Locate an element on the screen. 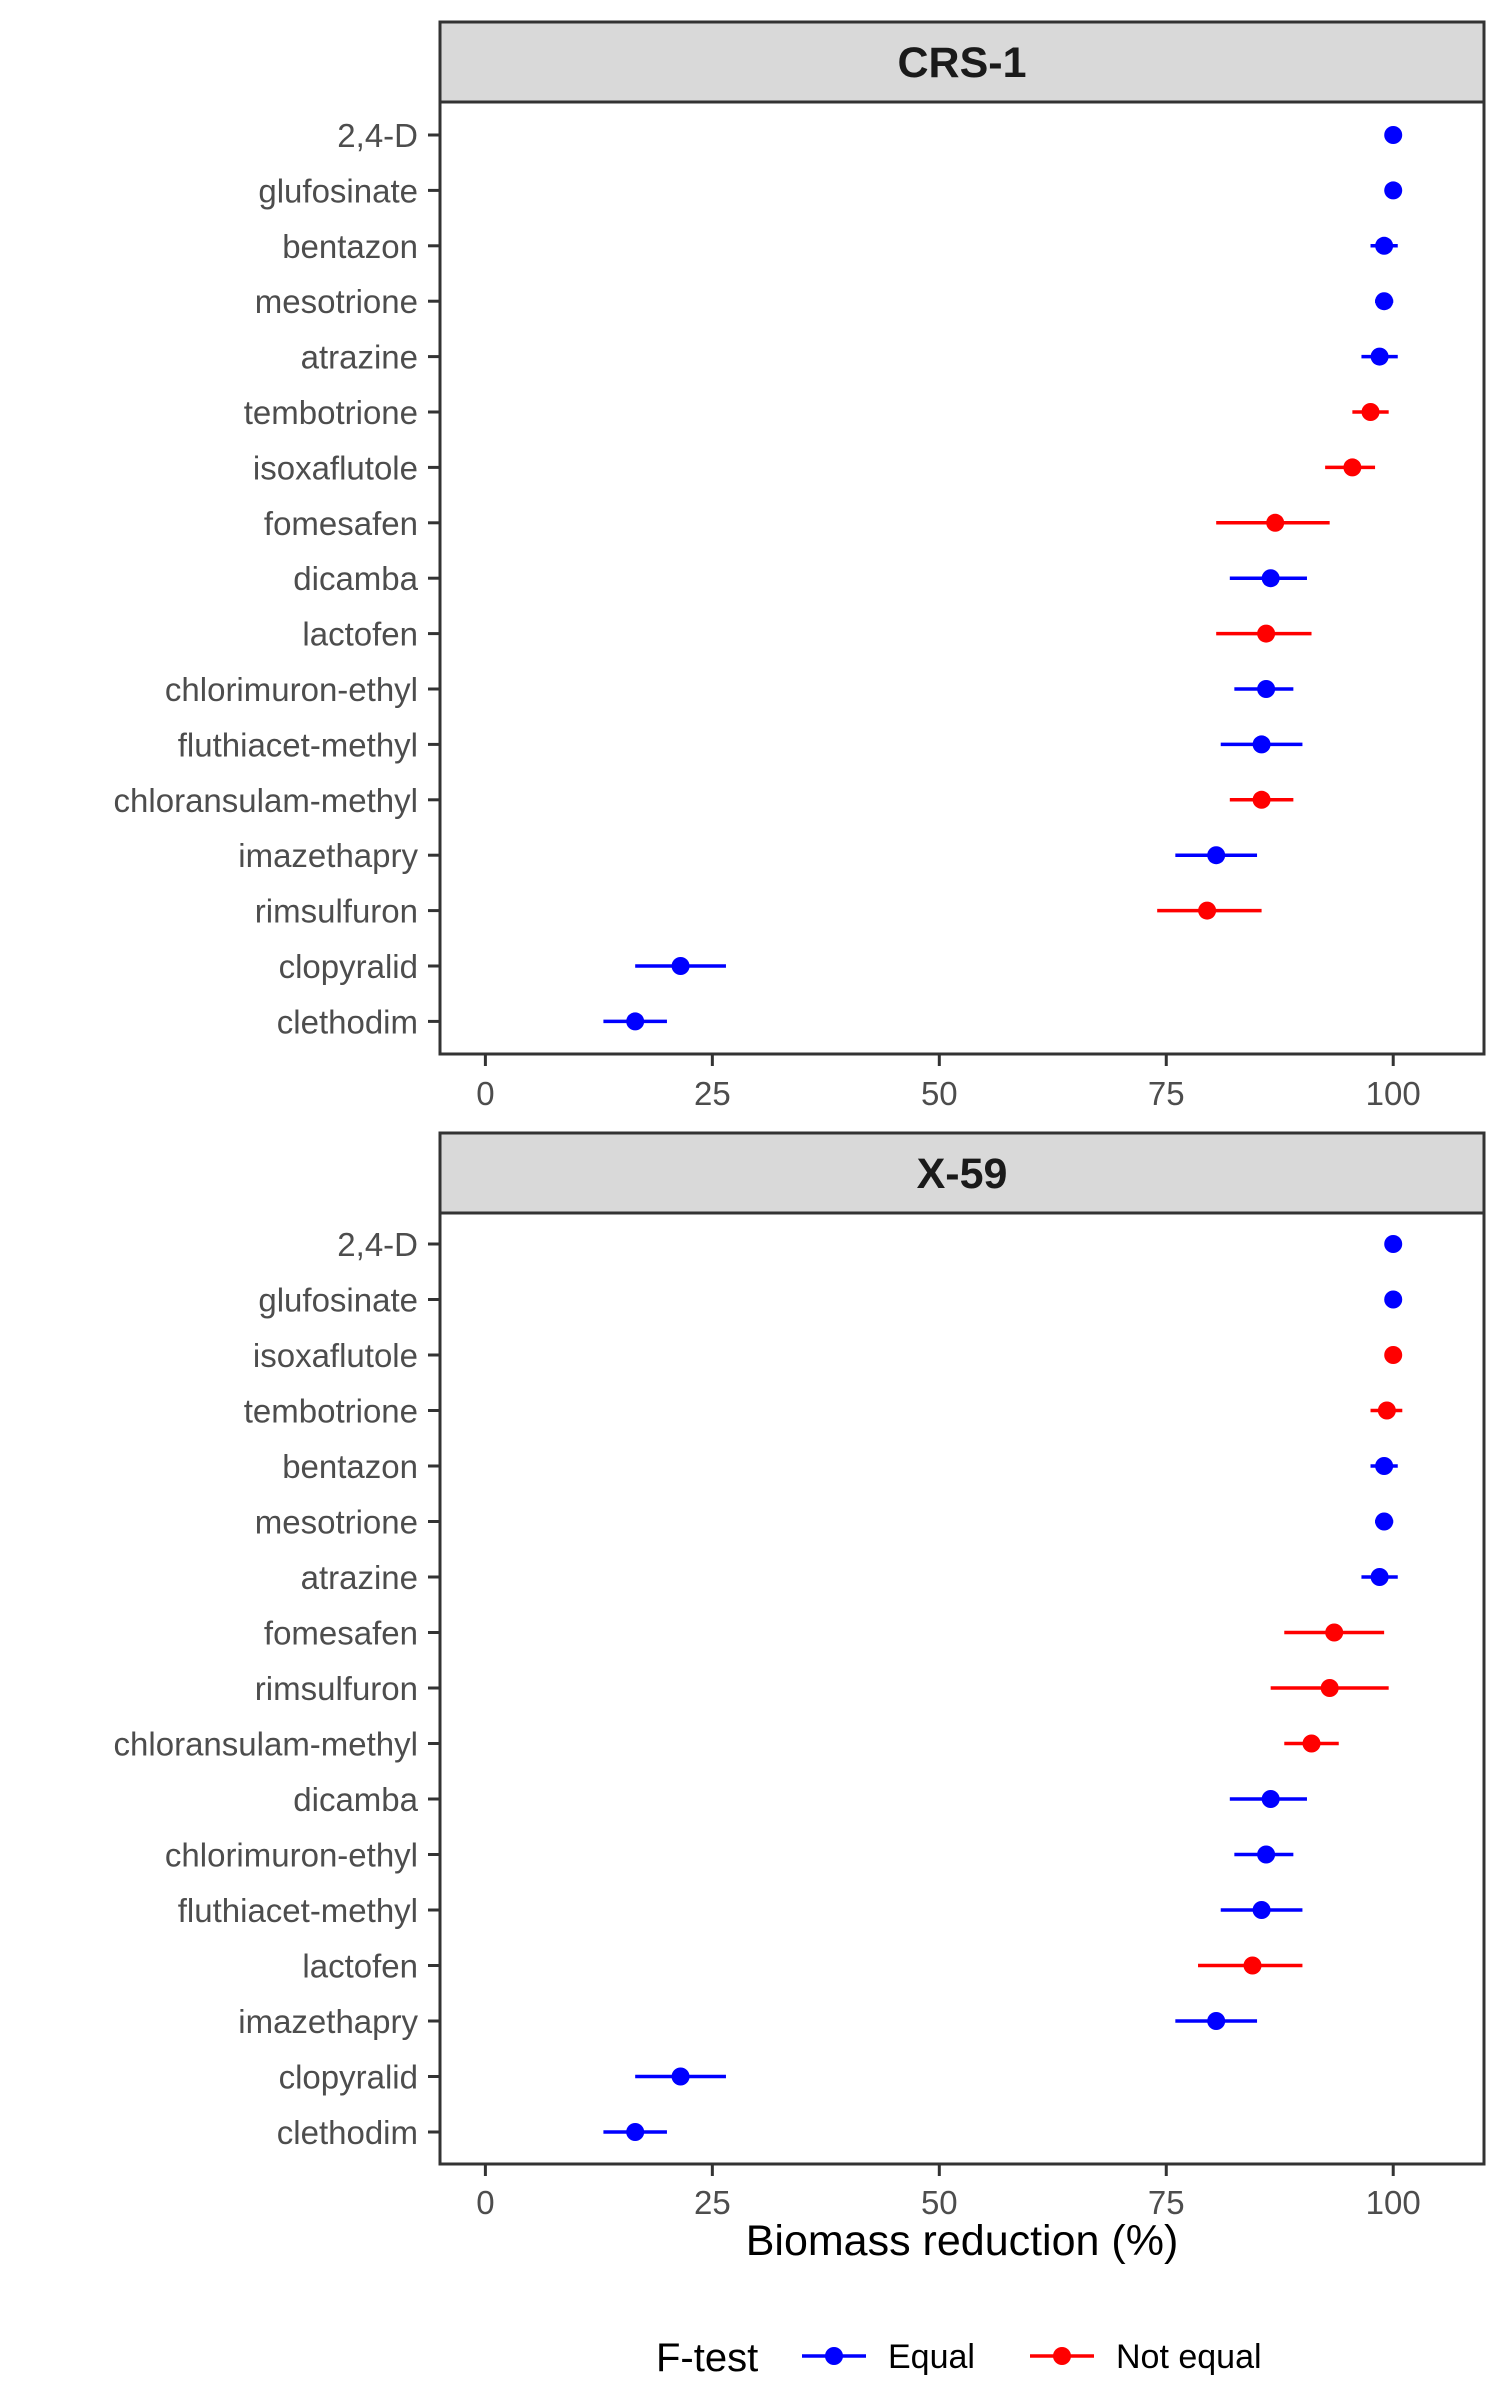 This screenshot has height=2400, width=1500. strip-background is located at coordinates (962, 62).